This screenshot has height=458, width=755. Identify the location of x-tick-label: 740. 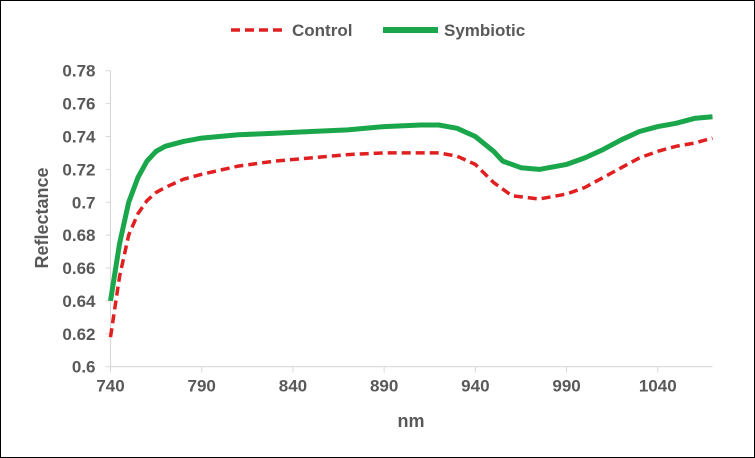
(110, 386).